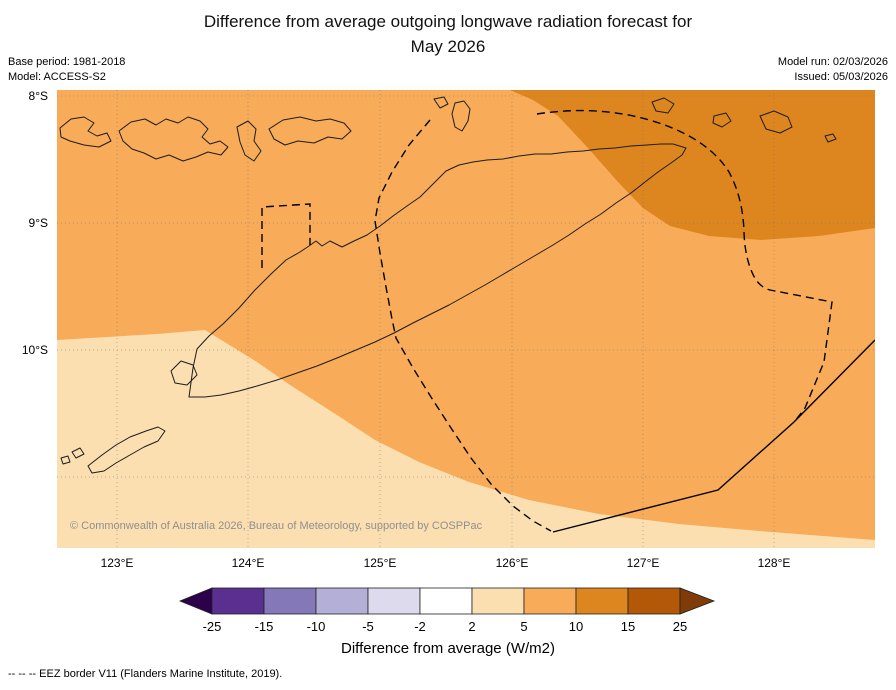  I want to click on colorbar-tick: -10, so click(316, 626).